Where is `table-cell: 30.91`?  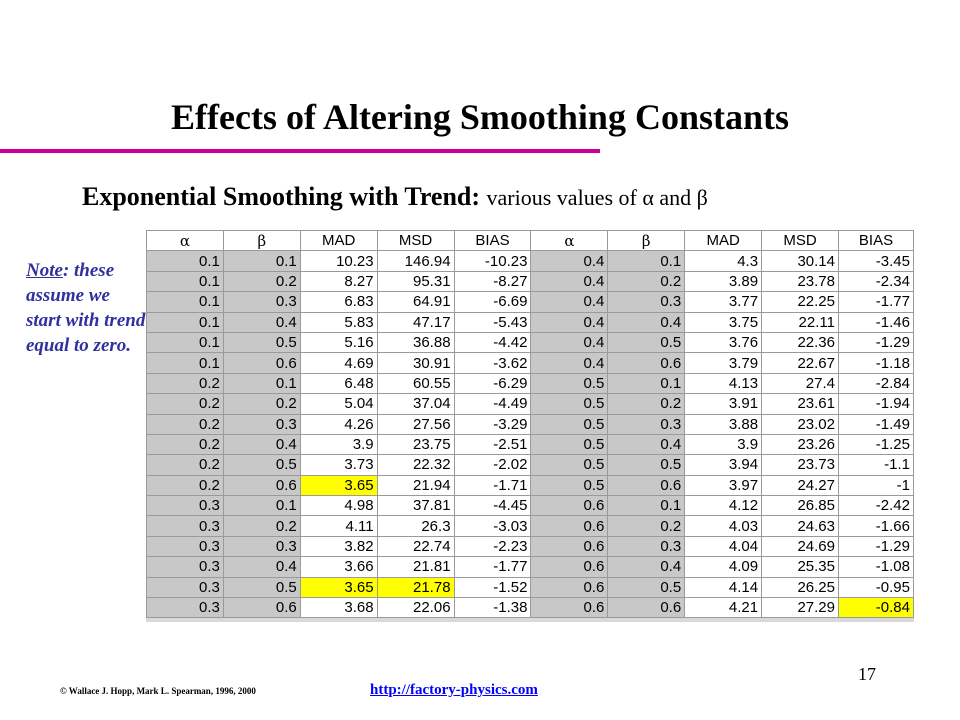
table-cell: 30.91 is located at coordinates (415, 363).